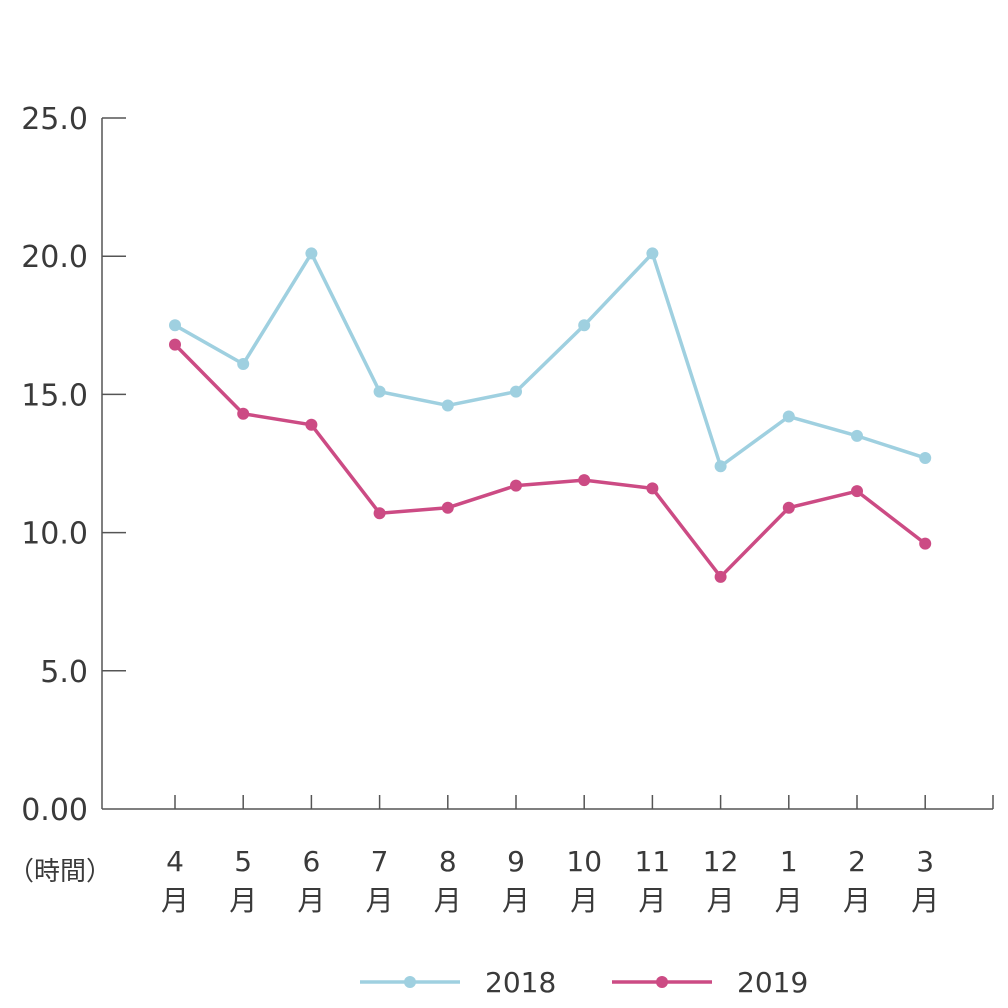 This screenshot has height=1008, width=1008. What do you see at coordinates (54, 810) in the screenshot?
I see `y-tick-label: 0.00` at bounding box center [54, 810].